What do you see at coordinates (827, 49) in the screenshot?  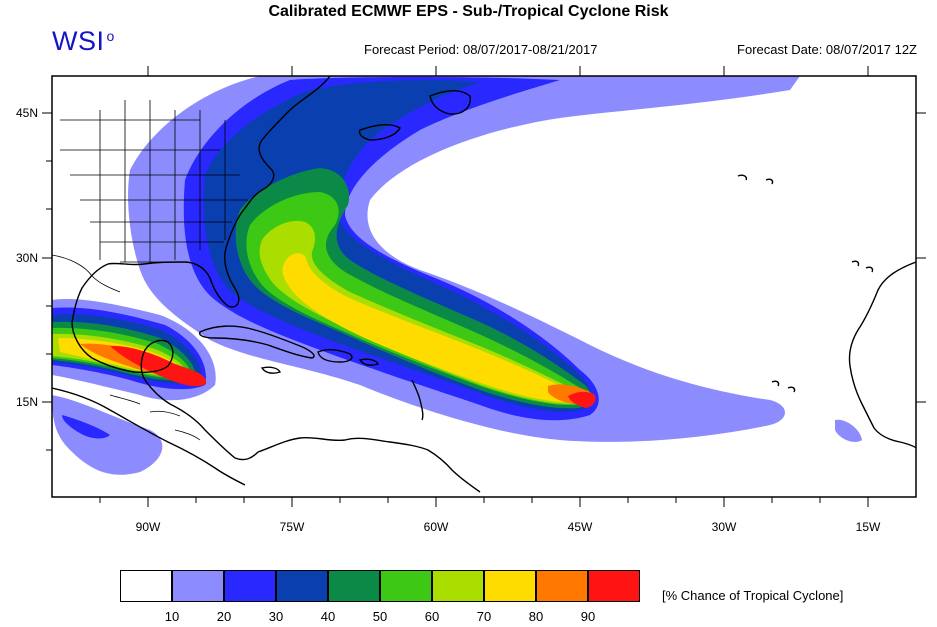 I see `forecast-date: Forecast Date: 08/07/2017 12Z` at bounding box center [827, 49].